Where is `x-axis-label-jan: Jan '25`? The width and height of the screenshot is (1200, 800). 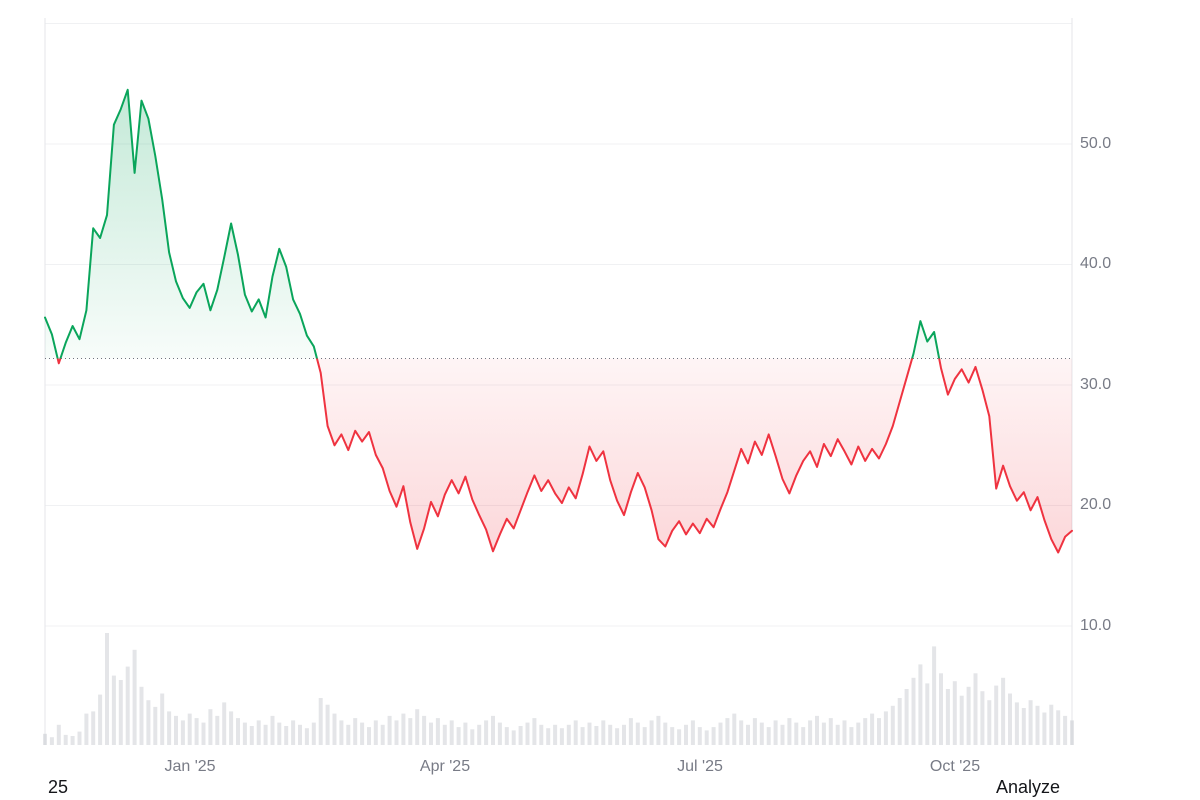 x-axis-label-jan: Jan '25 is located at coordinates (190, 766).